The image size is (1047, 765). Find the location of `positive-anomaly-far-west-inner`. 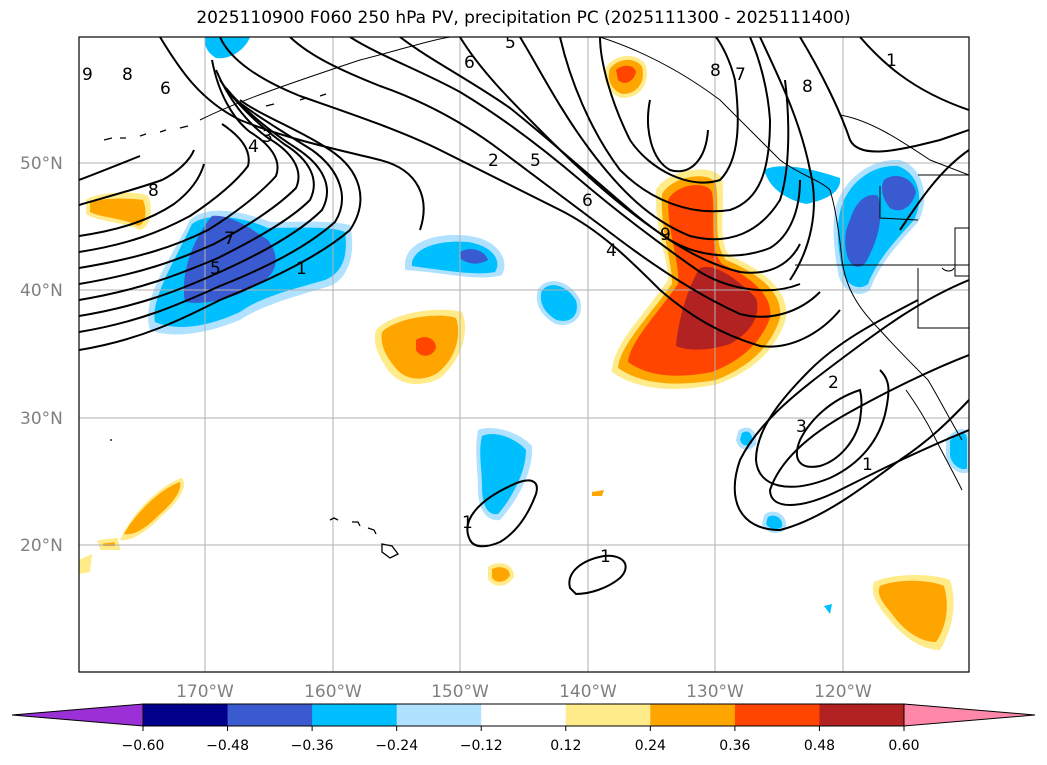

positive-anomaly-far-west-inner is located at coordinates (118, 212).